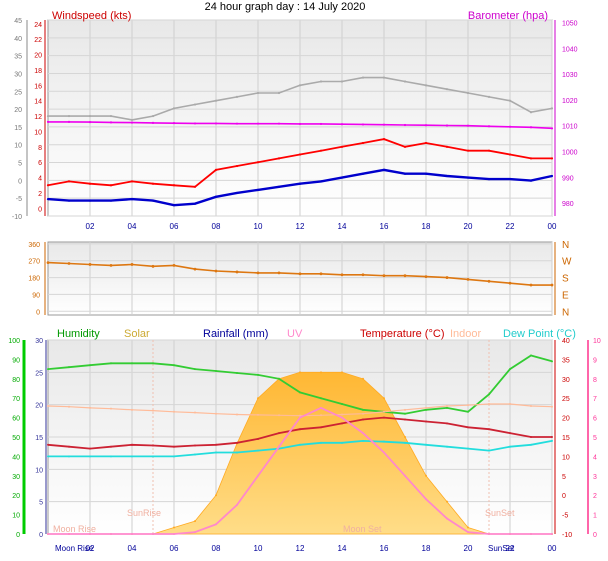  What do you see at coordinates (18, 92) in the screenshot?
I see `wind-outer-tick: 25` at bounding box center [18, 92].